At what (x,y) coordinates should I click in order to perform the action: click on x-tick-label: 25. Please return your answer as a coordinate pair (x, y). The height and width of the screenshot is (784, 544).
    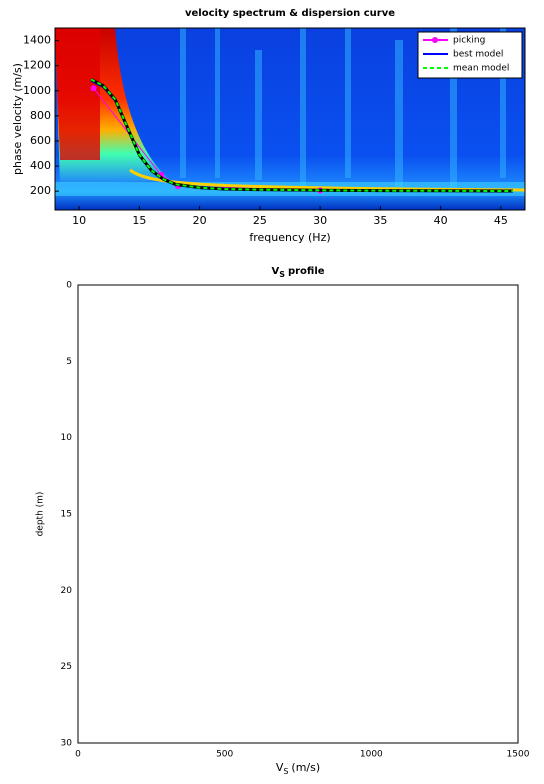
    Looking at the image, I should click on (260, 220).